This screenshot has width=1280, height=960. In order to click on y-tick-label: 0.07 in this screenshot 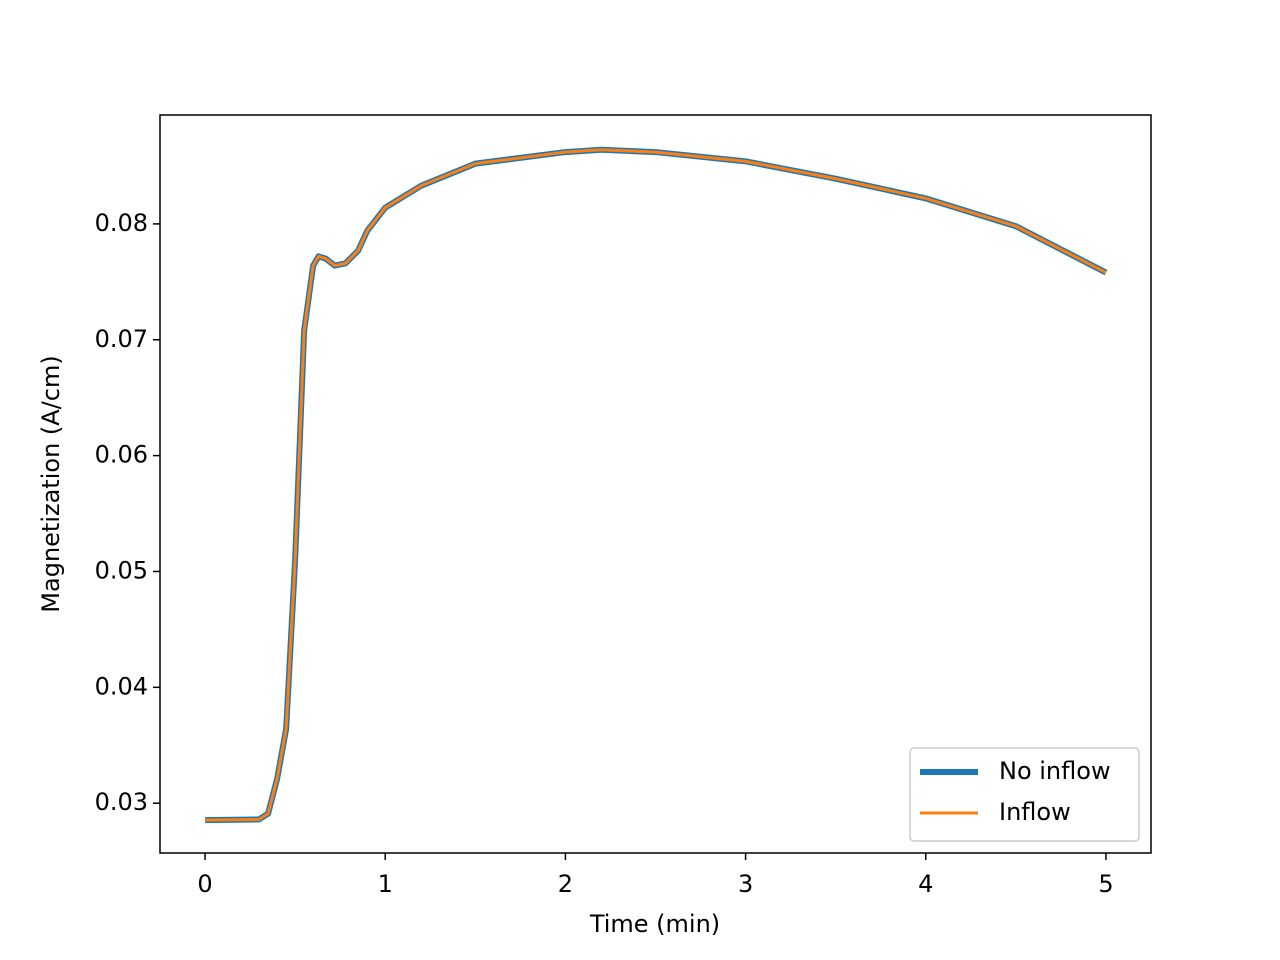, I will do `click(121, 339)`.